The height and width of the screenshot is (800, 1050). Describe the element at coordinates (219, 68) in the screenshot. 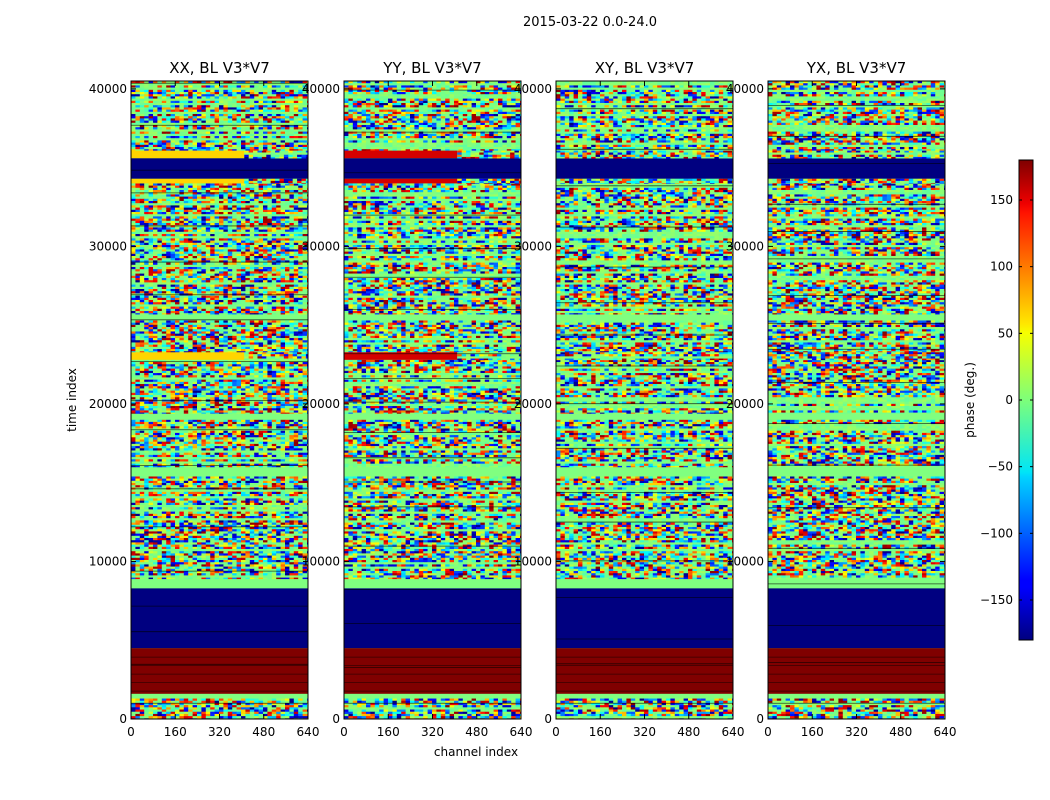

I see `panel-title: XX, BL V3*V7` at that location.